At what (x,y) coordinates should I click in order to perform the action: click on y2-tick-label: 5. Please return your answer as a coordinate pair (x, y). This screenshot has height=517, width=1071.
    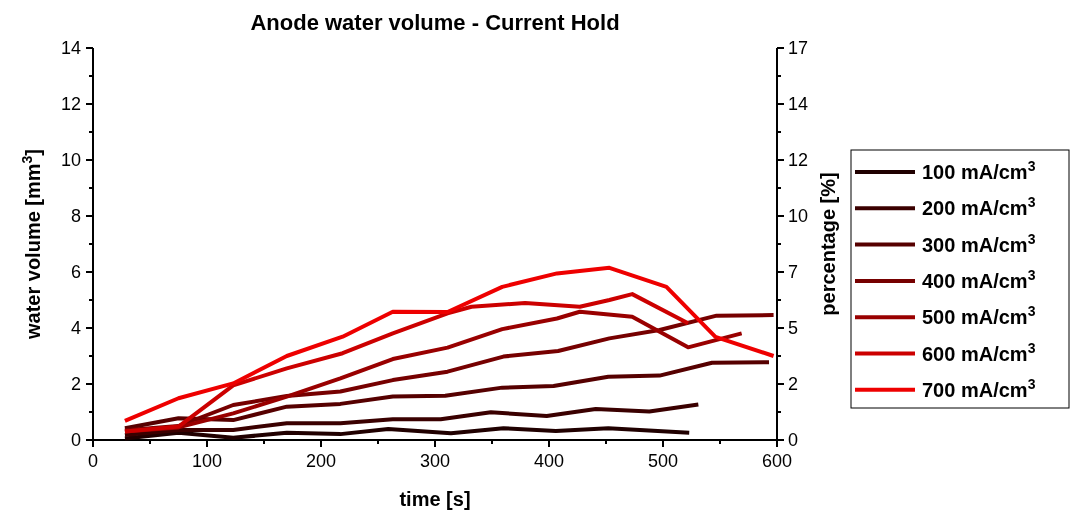
    Looking at the image, I should click on (793, 328).